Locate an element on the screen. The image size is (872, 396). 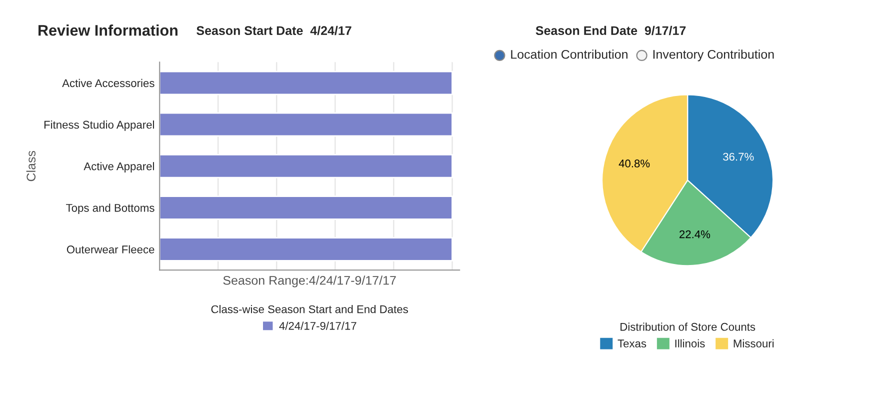
data-label: 40.8% is located at coordinates (634, 164).